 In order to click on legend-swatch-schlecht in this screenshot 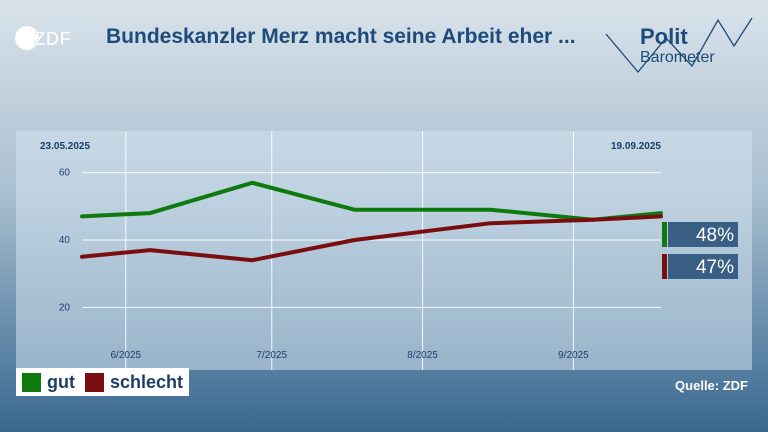, I will do `click(94, 382)`.